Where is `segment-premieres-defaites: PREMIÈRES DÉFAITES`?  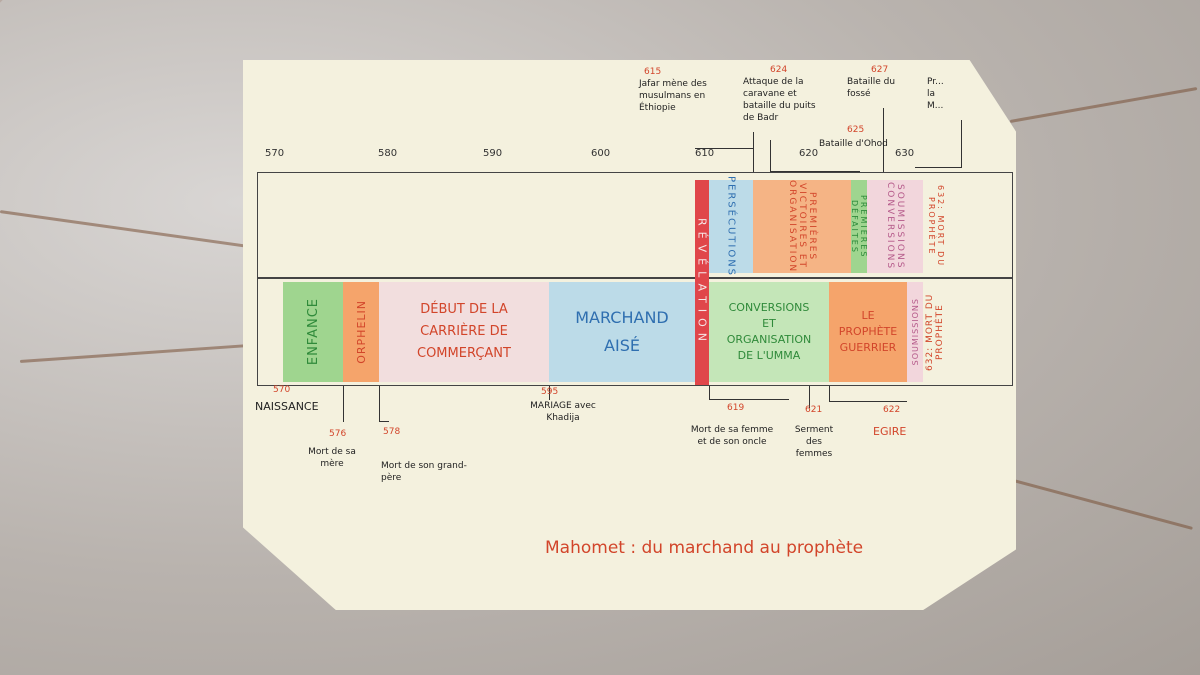 segment-premieres-defaites: PREMIÈRES DÉFAITES is located at coordinates (859, 226).